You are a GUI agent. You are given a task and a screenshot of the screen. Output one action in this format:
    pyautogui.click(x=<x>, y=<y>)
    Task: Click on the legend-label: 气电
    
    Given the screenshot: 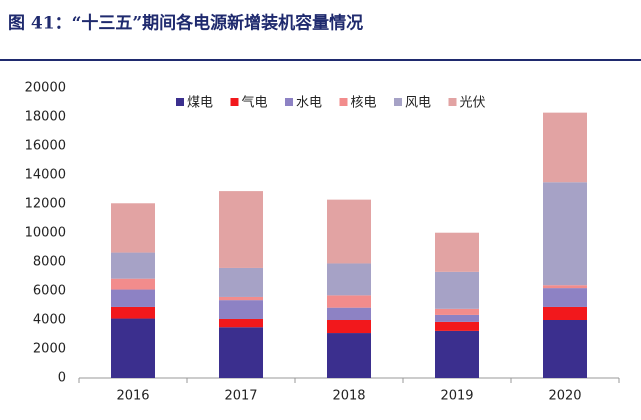 What is the action you would take?
    pyautogui.click(x=255, y=103)
    